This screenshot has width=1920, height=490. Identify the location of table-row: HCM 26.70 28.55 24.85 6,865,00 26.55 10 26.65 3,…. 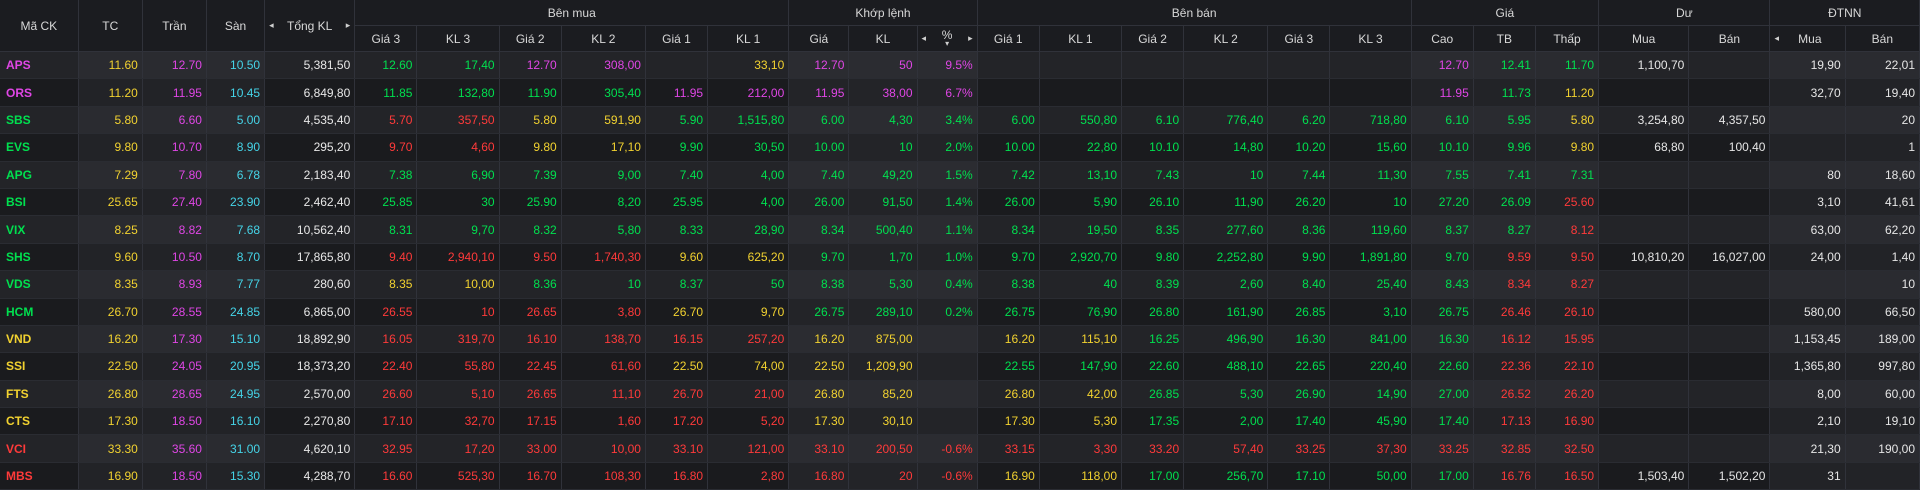
(960, 312).